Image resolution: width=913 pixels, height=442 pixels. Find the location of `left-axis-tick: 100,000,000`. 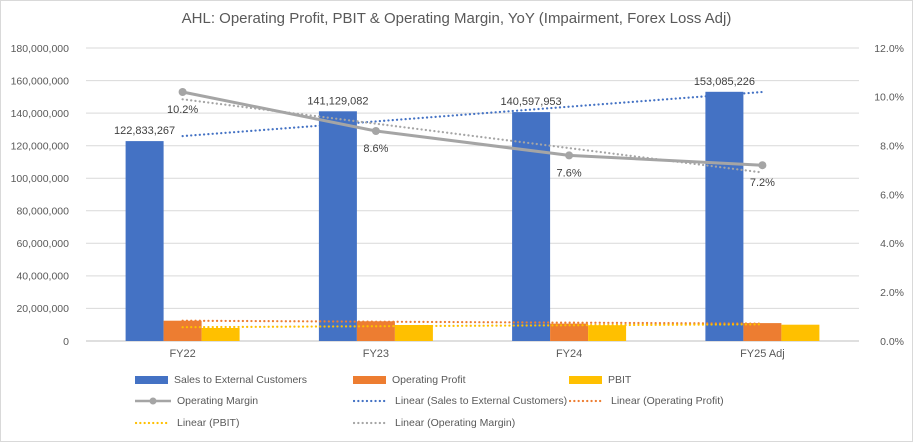

left-axis-tick: 100,000,000 is located at coordinates (40, 179).